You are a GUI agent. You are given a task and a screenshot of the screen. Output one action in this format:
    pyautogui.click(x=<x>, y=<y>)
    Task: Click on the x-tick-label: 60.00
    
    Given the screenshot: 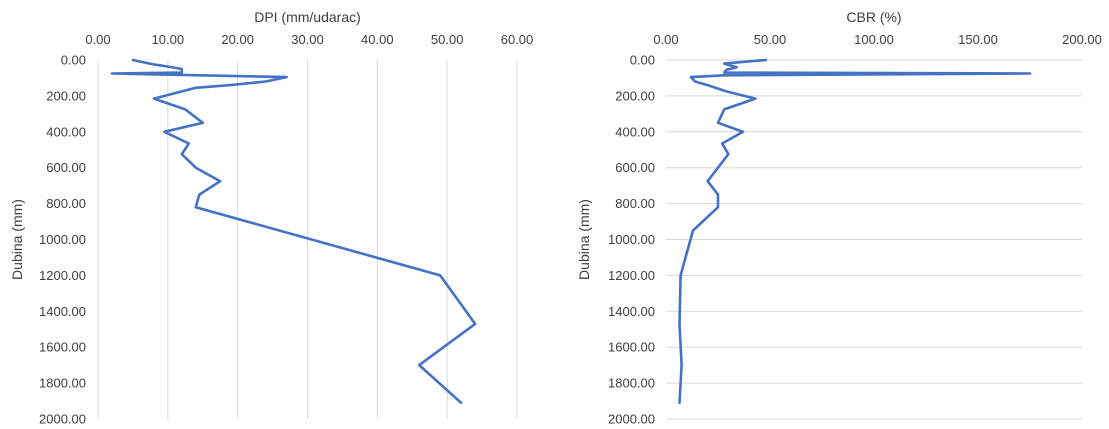 What is the action you would take?
    pyautogui.click(x=517, y=39)
    